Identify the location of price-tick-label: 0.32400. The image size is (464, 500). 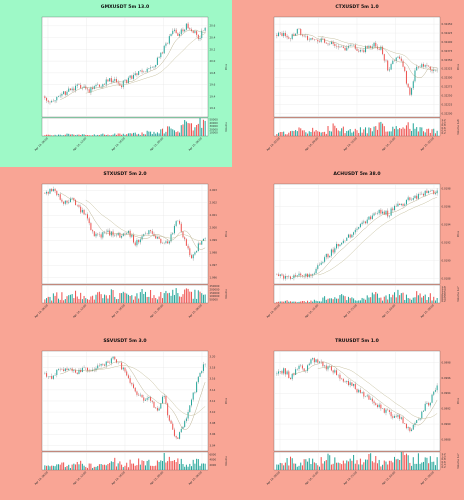
(447, 42).